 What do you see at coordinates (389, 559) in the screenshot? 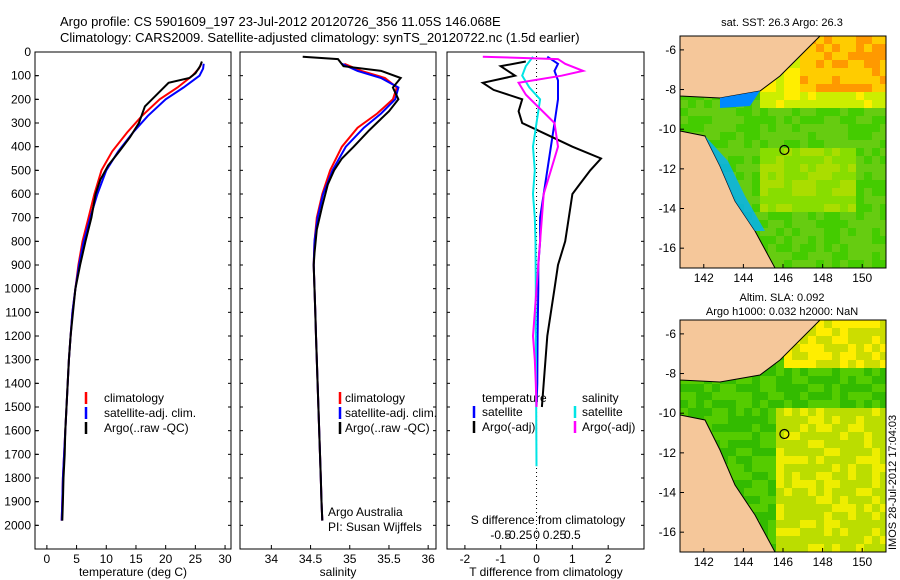
I see `x-tick-label: 35.5` at bounding box center [389, 559].